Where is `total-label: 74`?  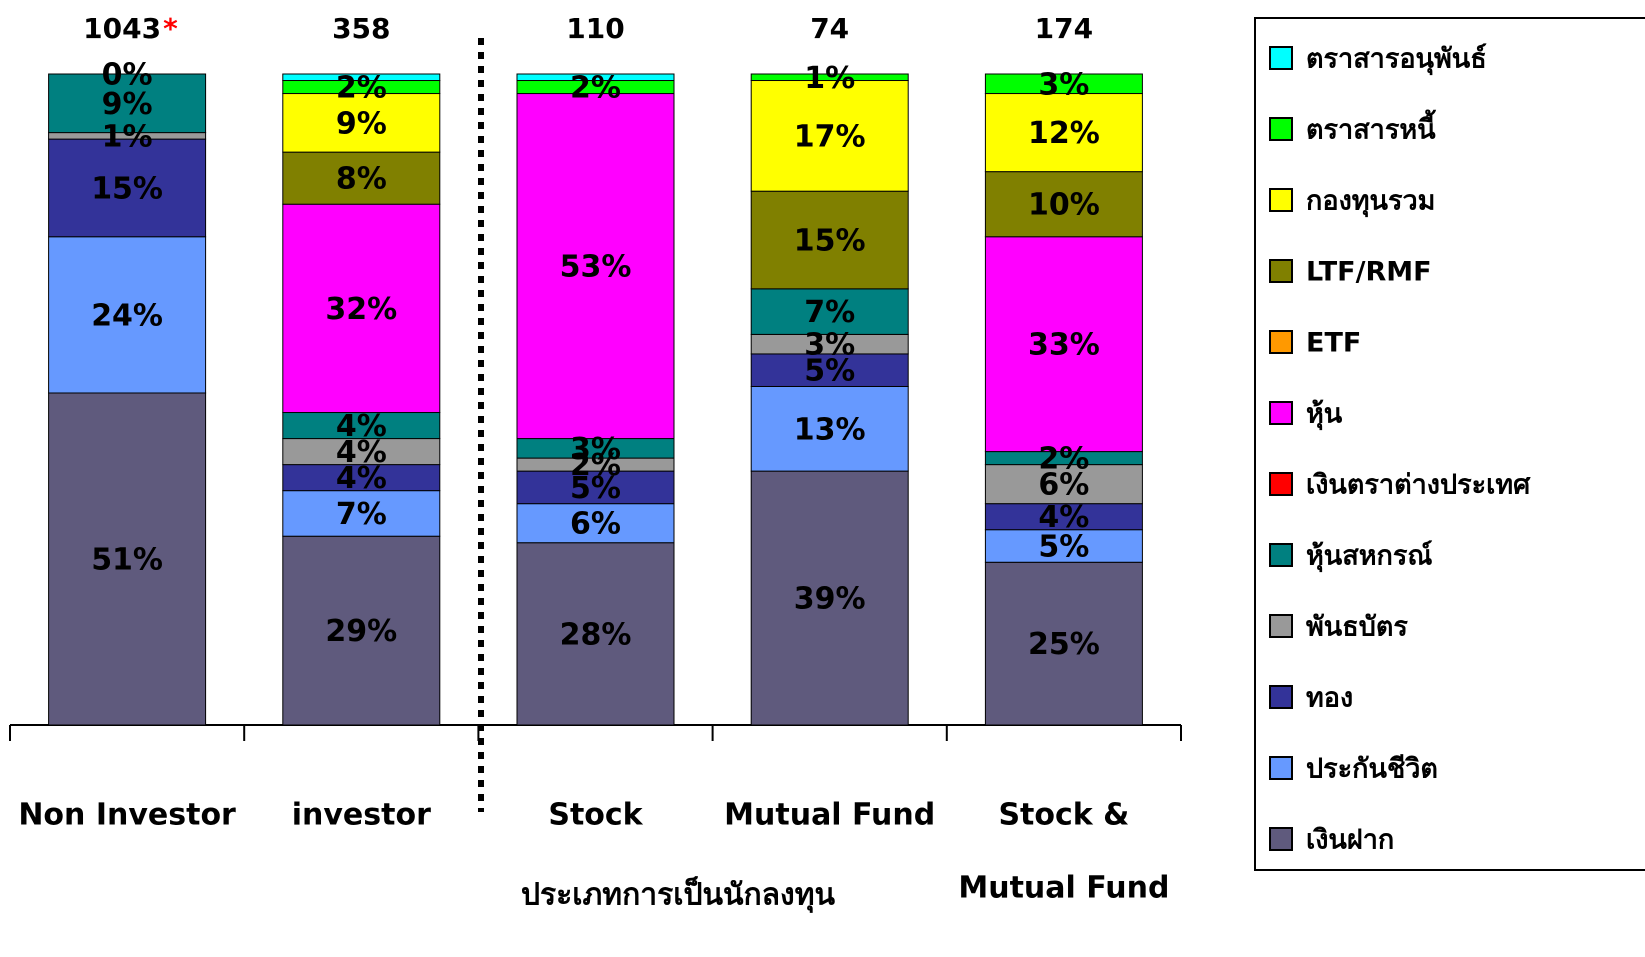
total-label: 74 is located at coordinates (829, 28).